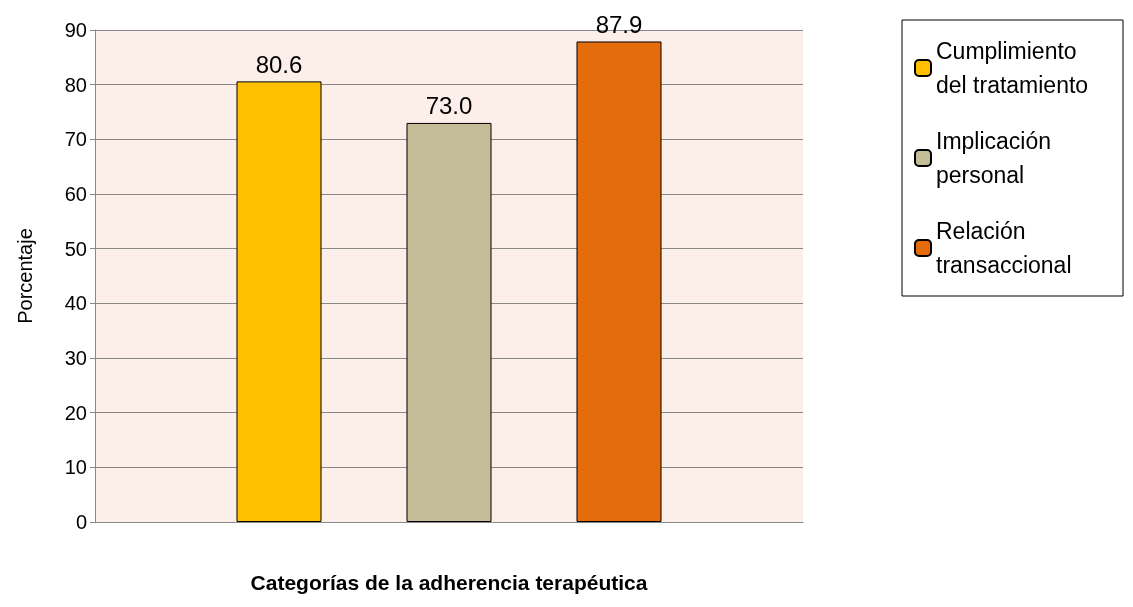  I want to click on y-tick-label: 60, so click(75, 194).